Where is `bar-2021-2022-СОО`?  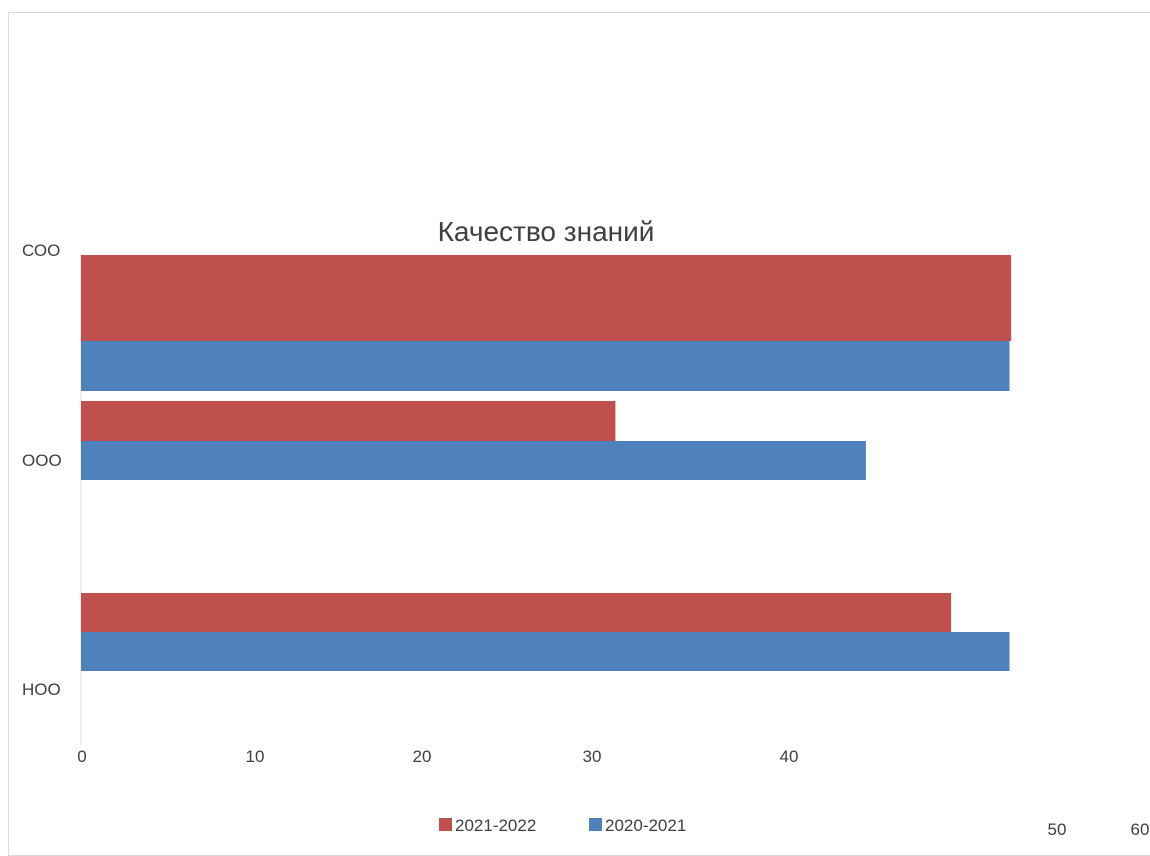 bar-2021-2022-СОО is located at coordinates (546, 298).